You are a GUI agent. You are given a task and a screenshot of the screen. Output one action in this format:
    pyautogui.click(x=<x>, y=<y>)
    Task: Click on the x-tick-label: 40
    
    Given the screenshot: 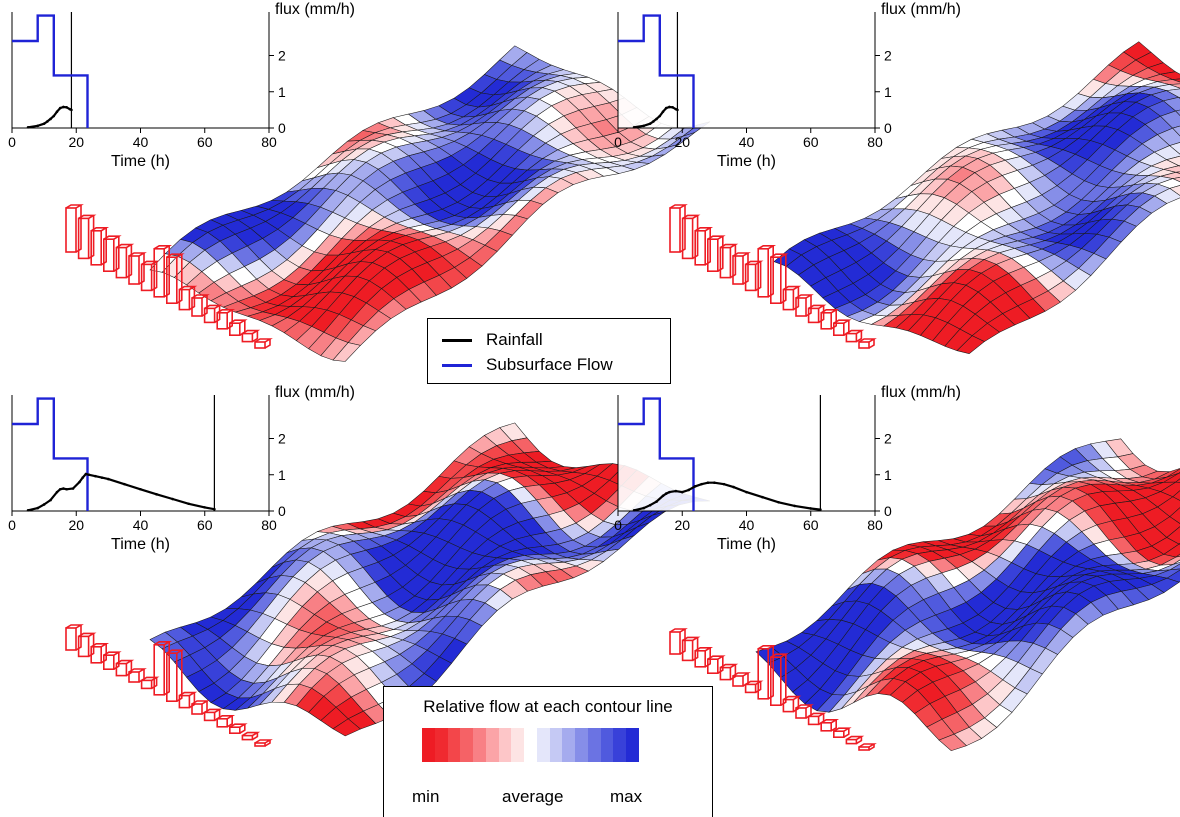 What is the action you would take?
    pyautogui.click(x=747, y=142)
    